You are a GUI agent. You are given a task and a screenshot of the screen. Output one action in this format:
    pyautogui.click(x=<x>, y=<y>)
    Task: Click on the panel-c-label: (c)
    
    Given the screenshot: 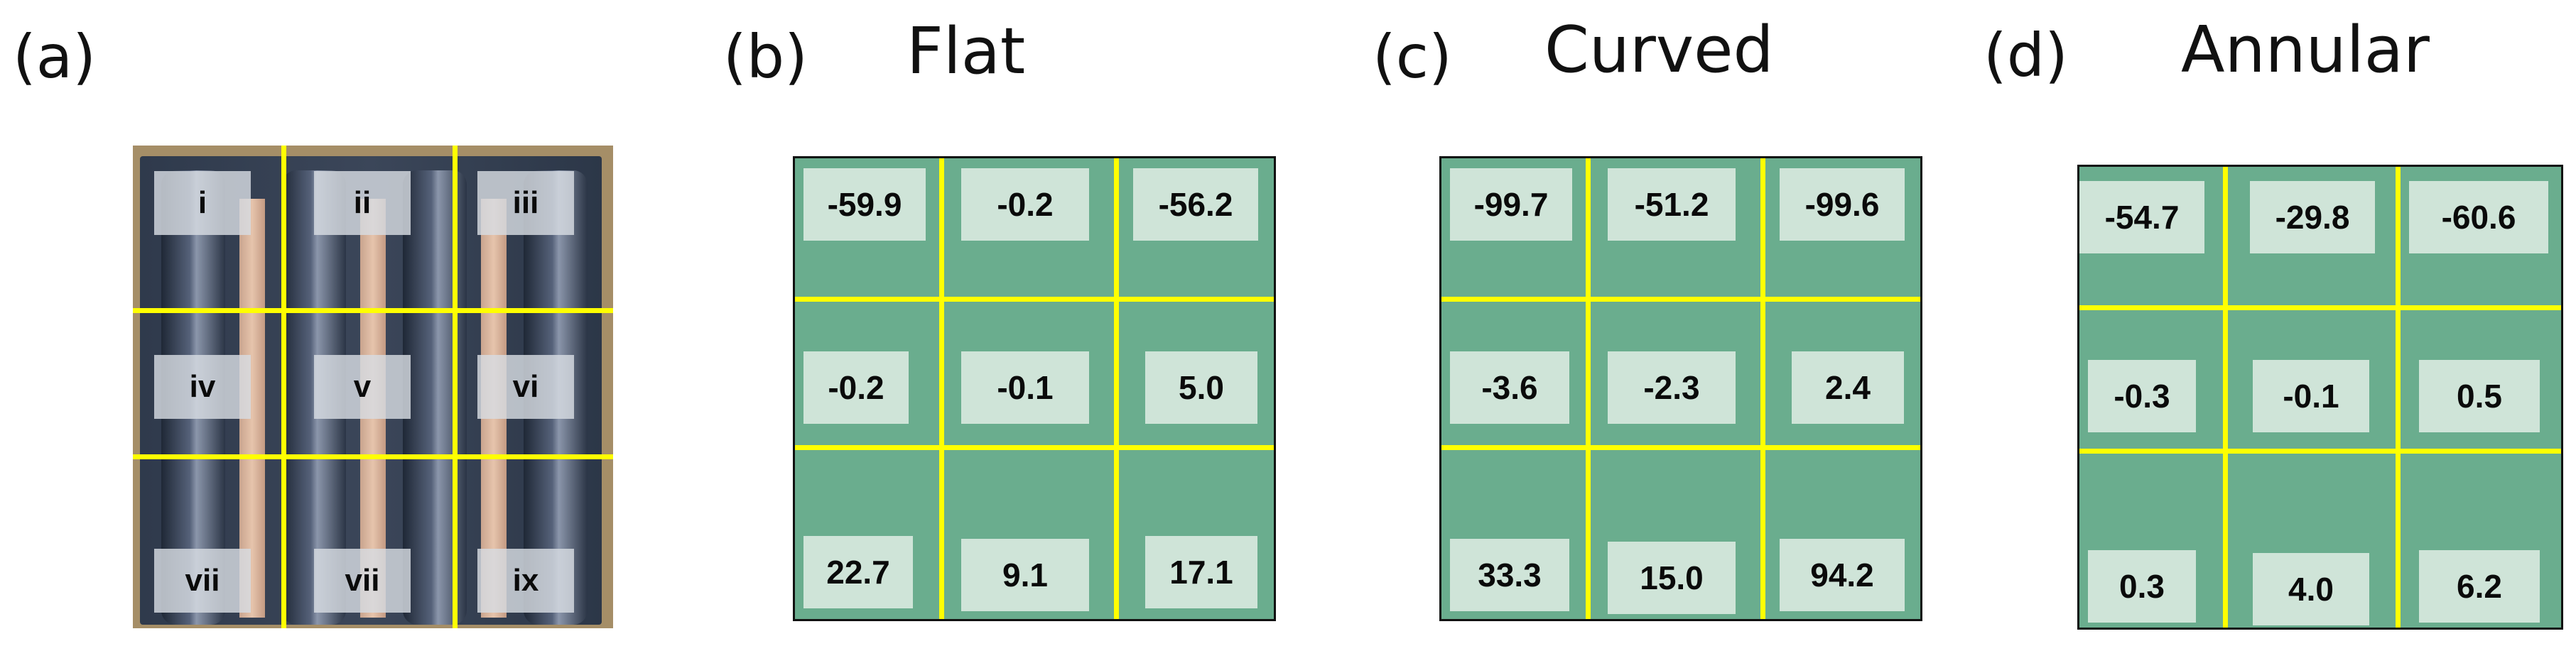 What is the action you would take?
    pyautogui.click(x=1412, y=57)
    